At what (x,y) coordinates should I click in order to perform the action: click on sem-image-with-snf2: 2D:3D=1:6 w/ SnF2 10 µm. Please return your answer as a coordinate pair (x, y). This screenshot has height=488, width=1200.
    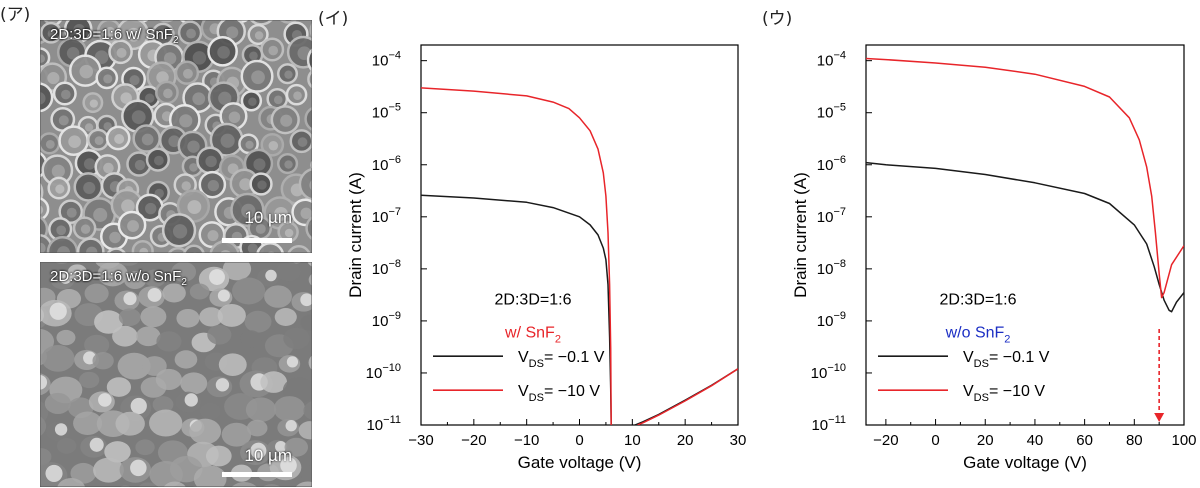
    Looking at the image, I should click on (176, 136).